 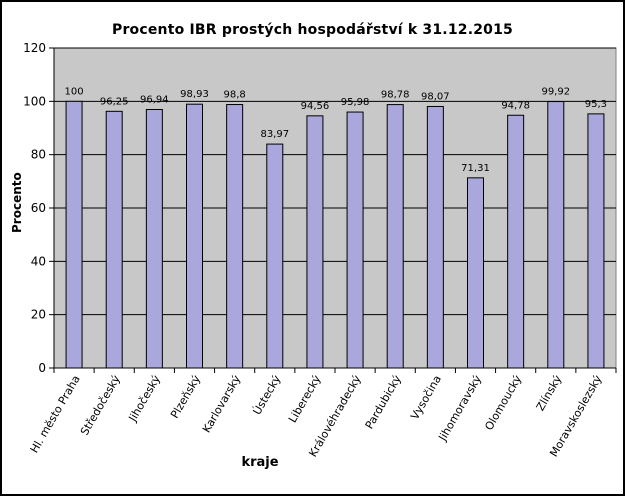 I want to click on y-tick-label: 120, so click(x=34, y=48).